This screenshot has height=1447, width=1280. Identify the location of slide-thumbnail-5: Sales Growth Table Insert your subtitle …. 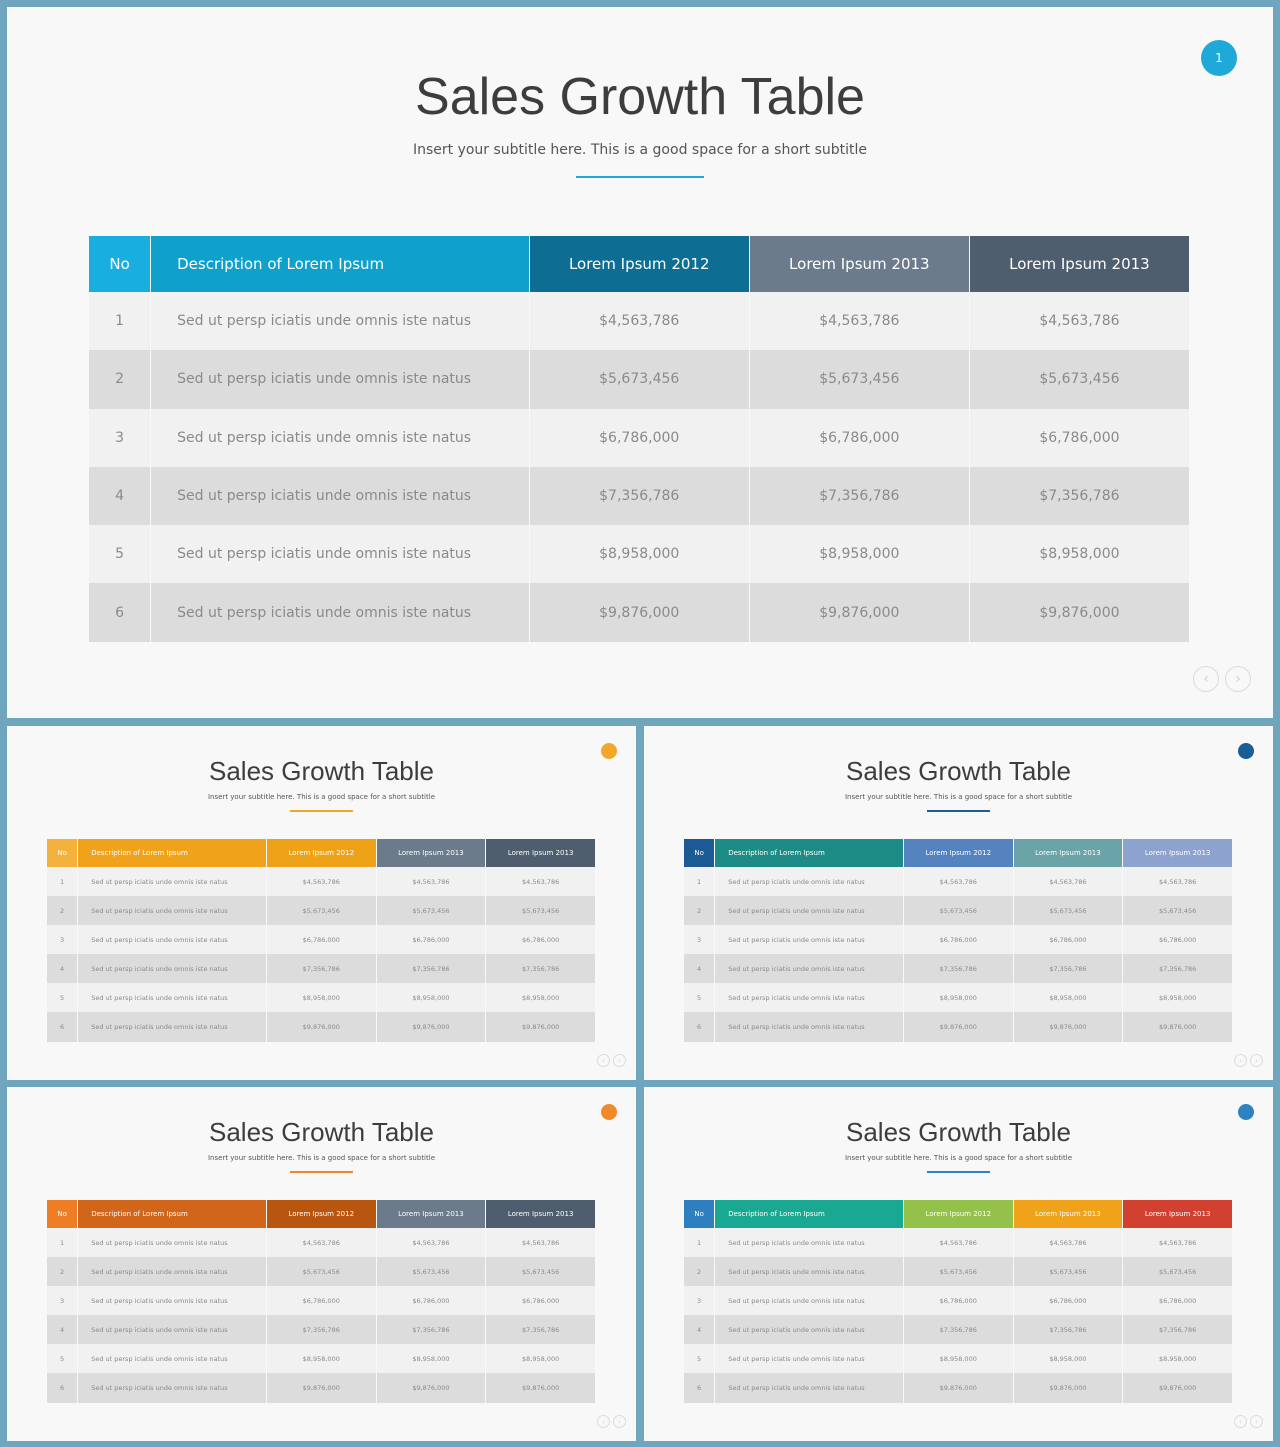
(958, 1264).